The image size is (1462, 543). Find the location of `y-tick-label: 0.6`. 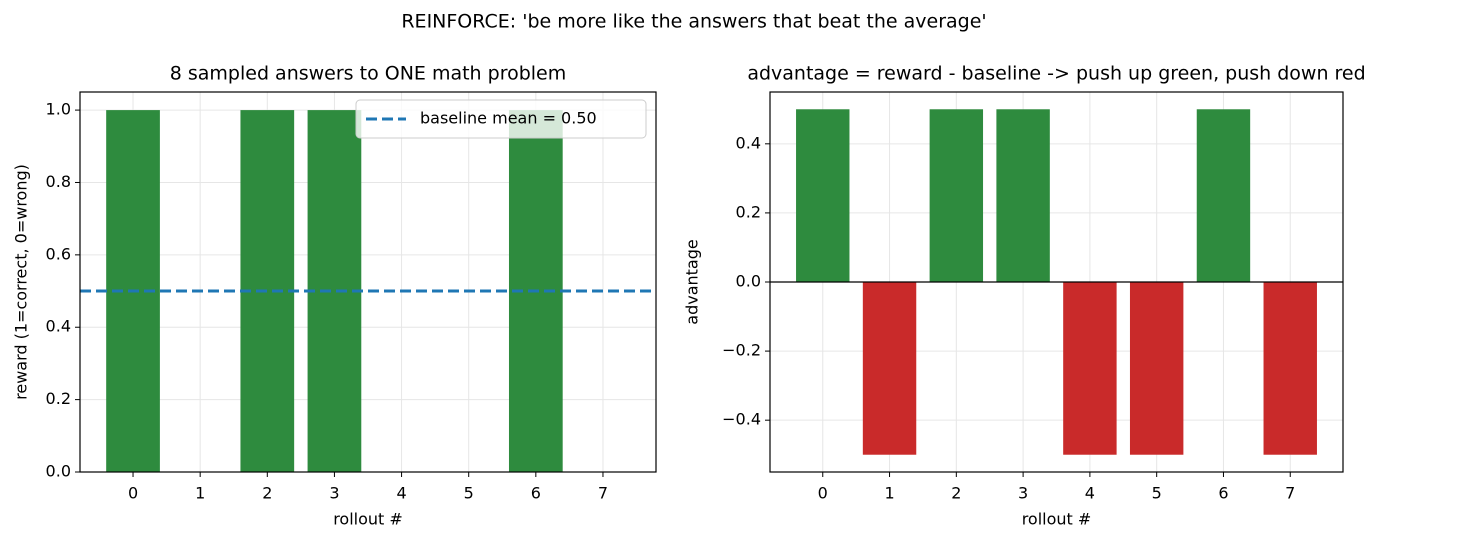

y-tick-label: 0.6 is located at coordinates (58, 253).